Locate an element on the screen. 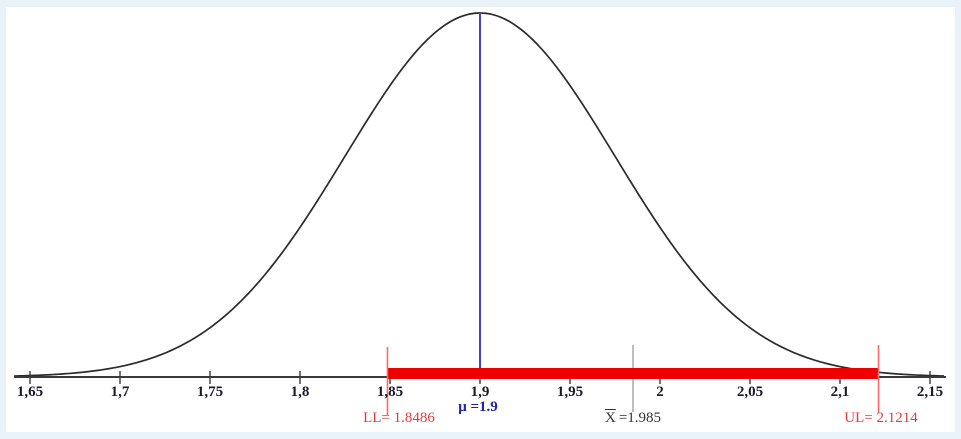 The image size is (961, 439). x-tick-label: 1,9 is located at coordinates (480, 392).